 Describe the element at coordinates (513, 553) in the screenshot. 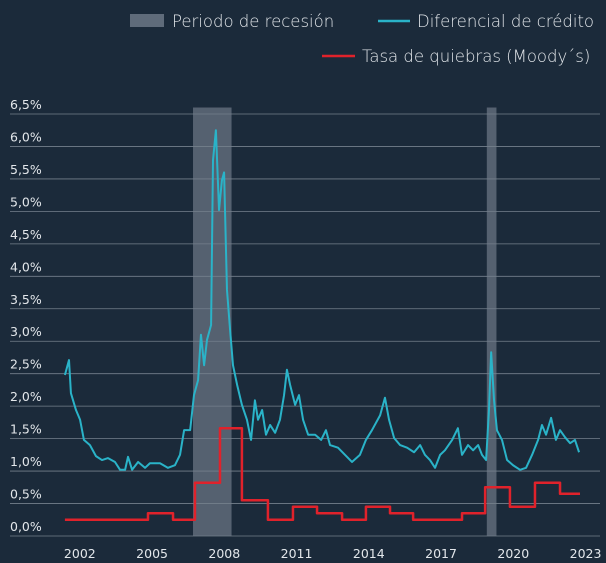

I see `x-tick-label: 2020` at that location.